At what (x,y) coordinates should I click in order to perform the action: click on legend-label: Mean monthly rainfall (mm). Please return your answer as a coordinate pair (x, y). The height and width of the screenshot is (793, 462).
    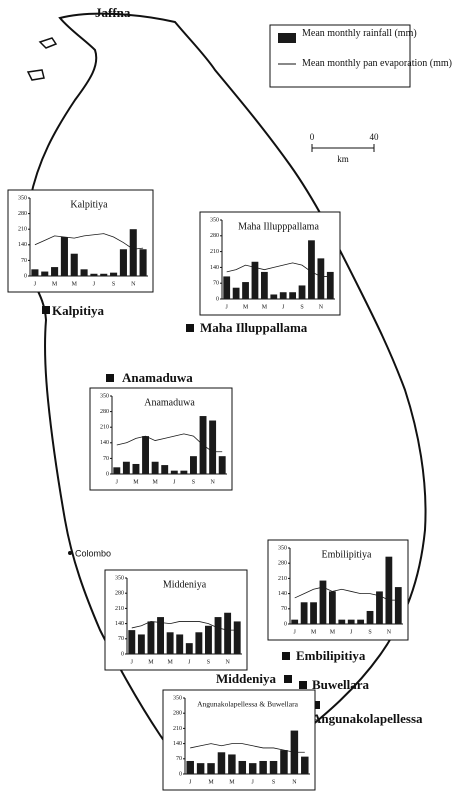
    Looking at the image, I should click on (359, 33).